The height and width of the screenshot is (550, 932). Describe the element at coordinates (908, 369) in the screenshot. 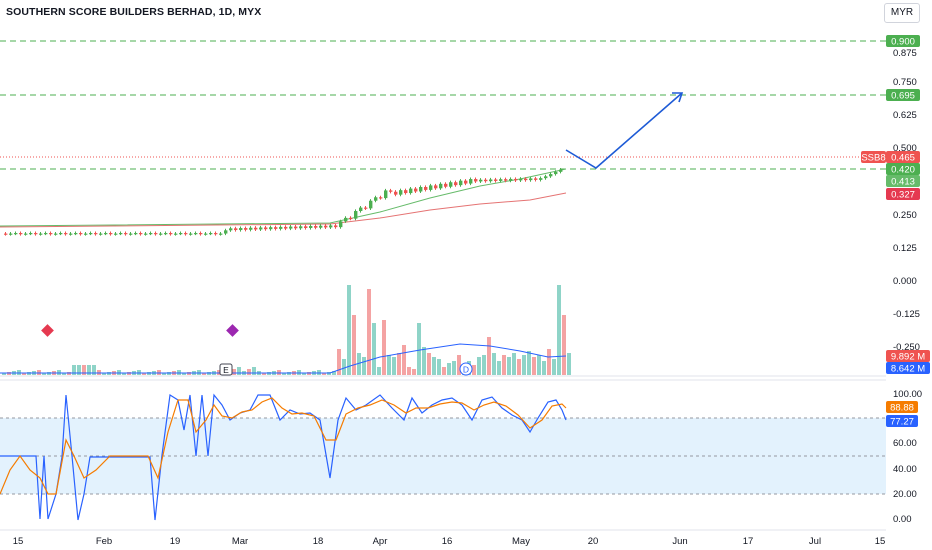

I see `volume-ma-label: 8.642 M` at that location.